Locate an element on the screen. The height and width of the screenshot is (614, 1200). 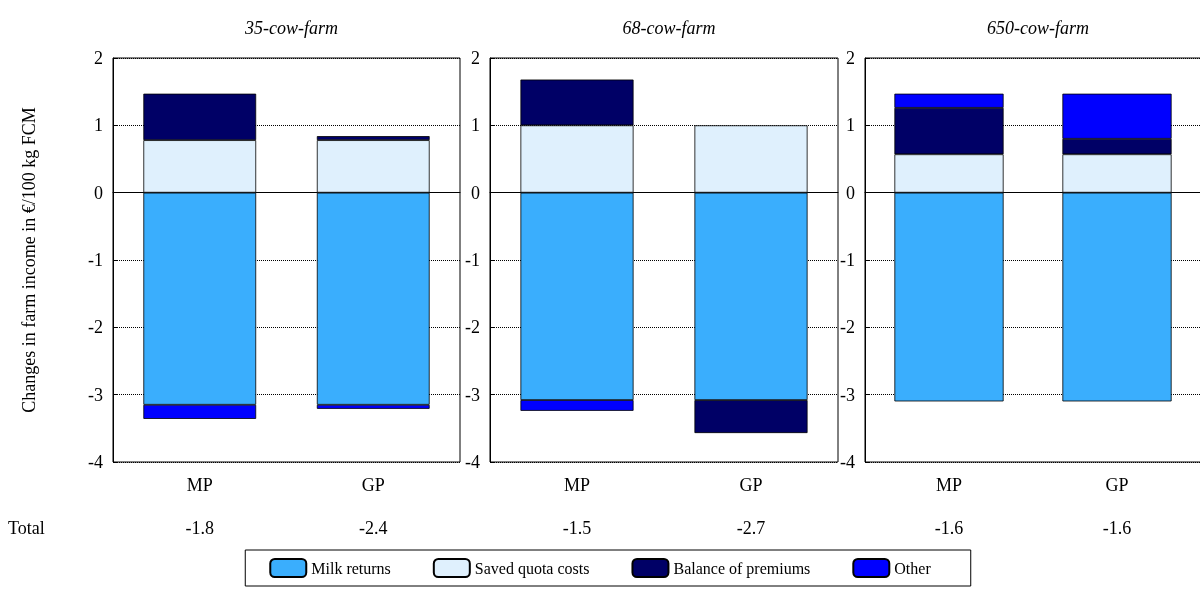
legend-label: Balance of premiums is located at coordinates (742, 568).